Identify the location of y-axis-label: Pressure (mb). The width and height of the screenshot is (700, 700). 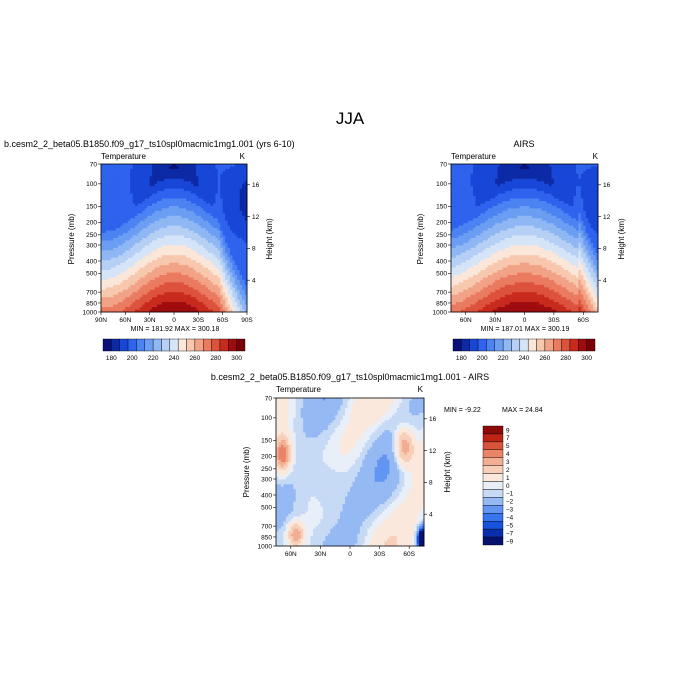
(71, 238).